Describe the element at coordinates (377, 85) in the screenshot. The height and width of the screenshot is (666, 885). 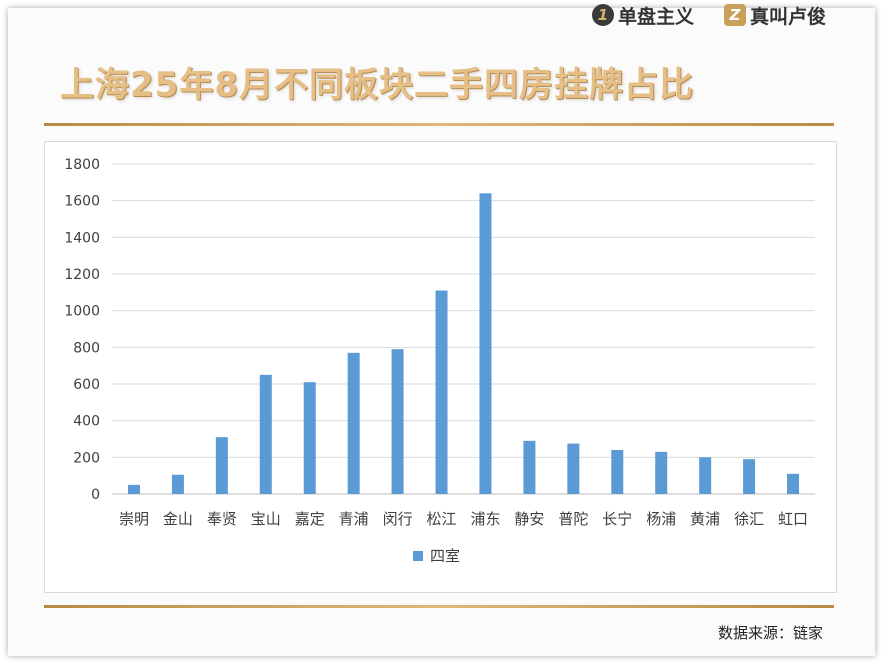
I see `page-title: 上海25年8月不同板块二手四房挂牌占比` at that location.